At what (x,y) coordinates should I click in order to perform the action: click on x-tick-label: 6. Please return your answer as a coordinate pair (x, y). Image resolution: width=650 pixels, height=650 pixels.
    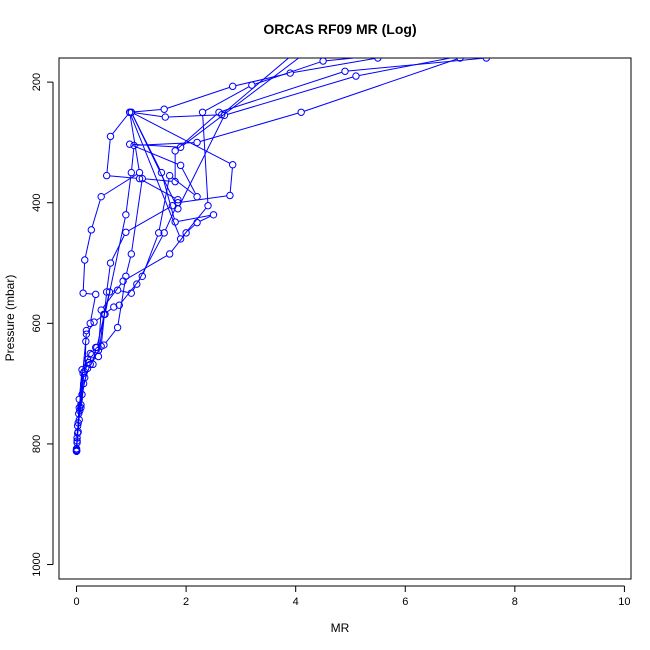
    Looking at the image, I should click on (405, 602).